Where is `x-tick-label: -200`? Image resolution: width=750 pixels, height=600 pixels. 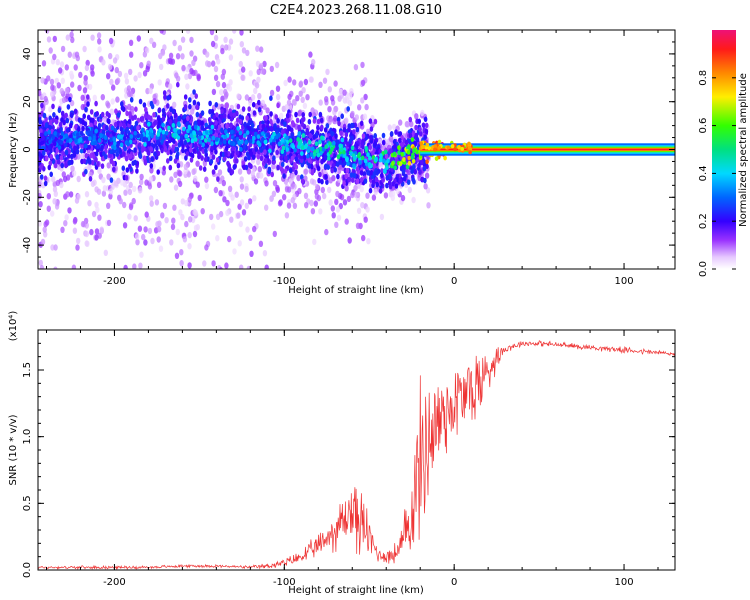 x-tick-label: -200 is located at coordinates (114, 281).